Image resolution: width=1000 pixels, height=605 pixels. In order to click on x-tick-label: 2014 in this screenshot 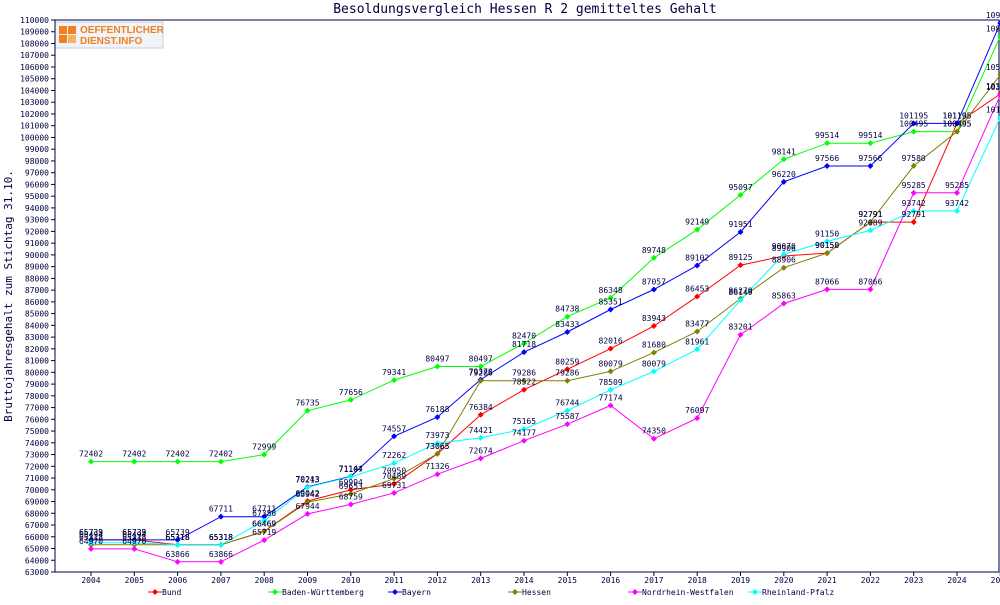, I will do `click(523, 580)`.